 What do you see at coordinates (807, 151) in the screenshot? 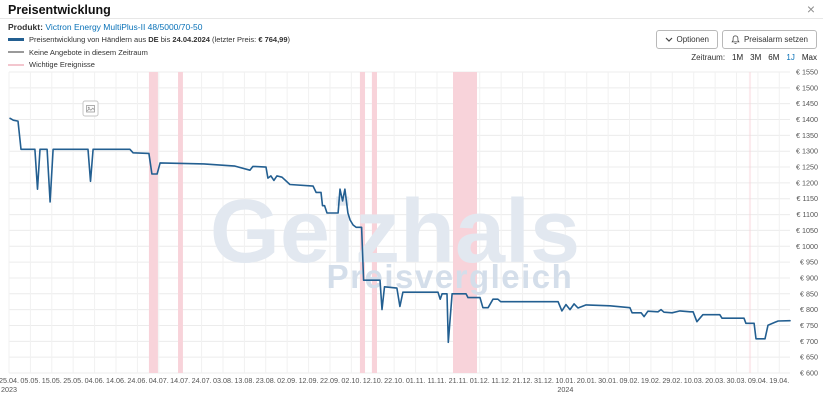
I see `y-tick-label: € 1300` at bounding box center [807, 151].